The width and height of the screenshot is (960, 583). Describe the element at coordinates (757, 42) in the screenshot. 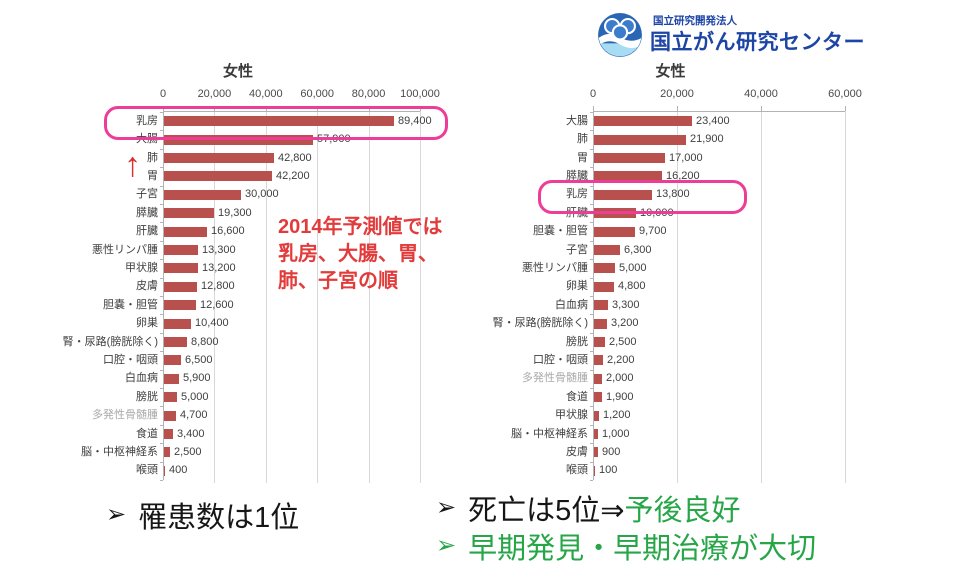

I see `logo-org-name: 国立がん研究センター` at that location.